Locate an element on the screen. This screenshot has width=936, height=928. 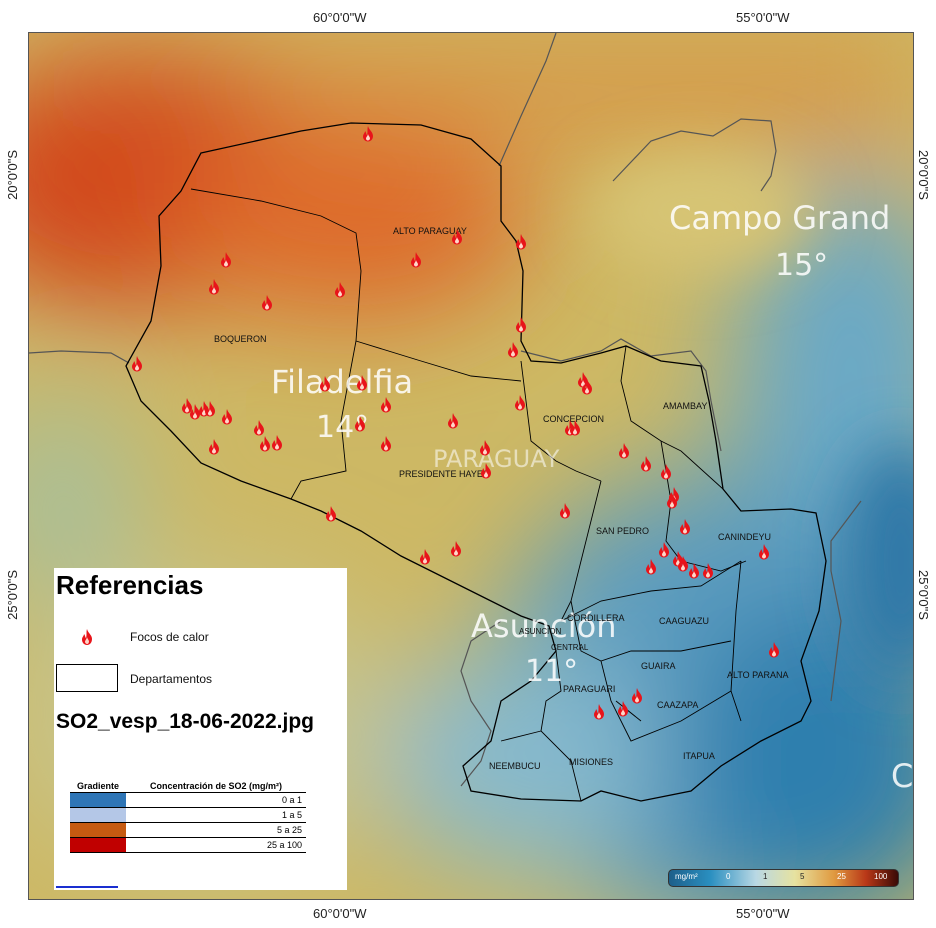
coord-left-upper: 20°0'0"S is located at coordinates (12, 175).